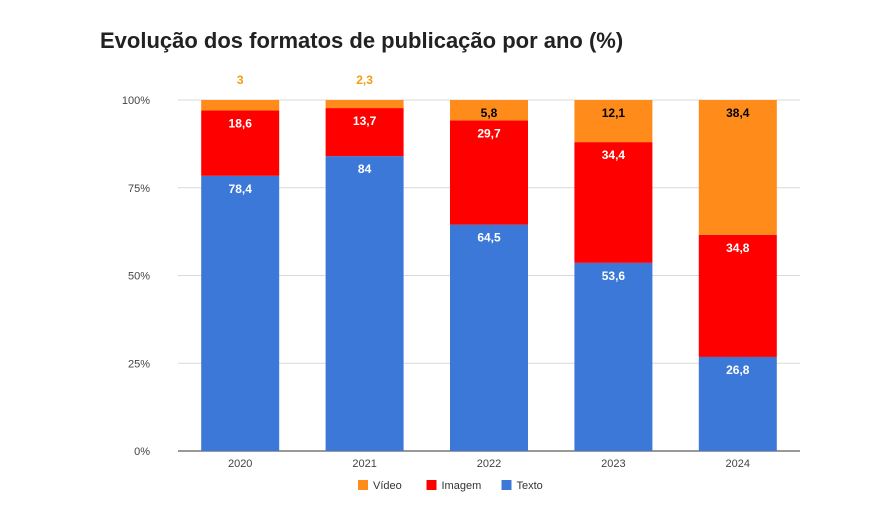 The image size is (889, 511). Describe the element at coordinates (489, 172) in the screenshot. I see `bar-imagem-2022` at that location.